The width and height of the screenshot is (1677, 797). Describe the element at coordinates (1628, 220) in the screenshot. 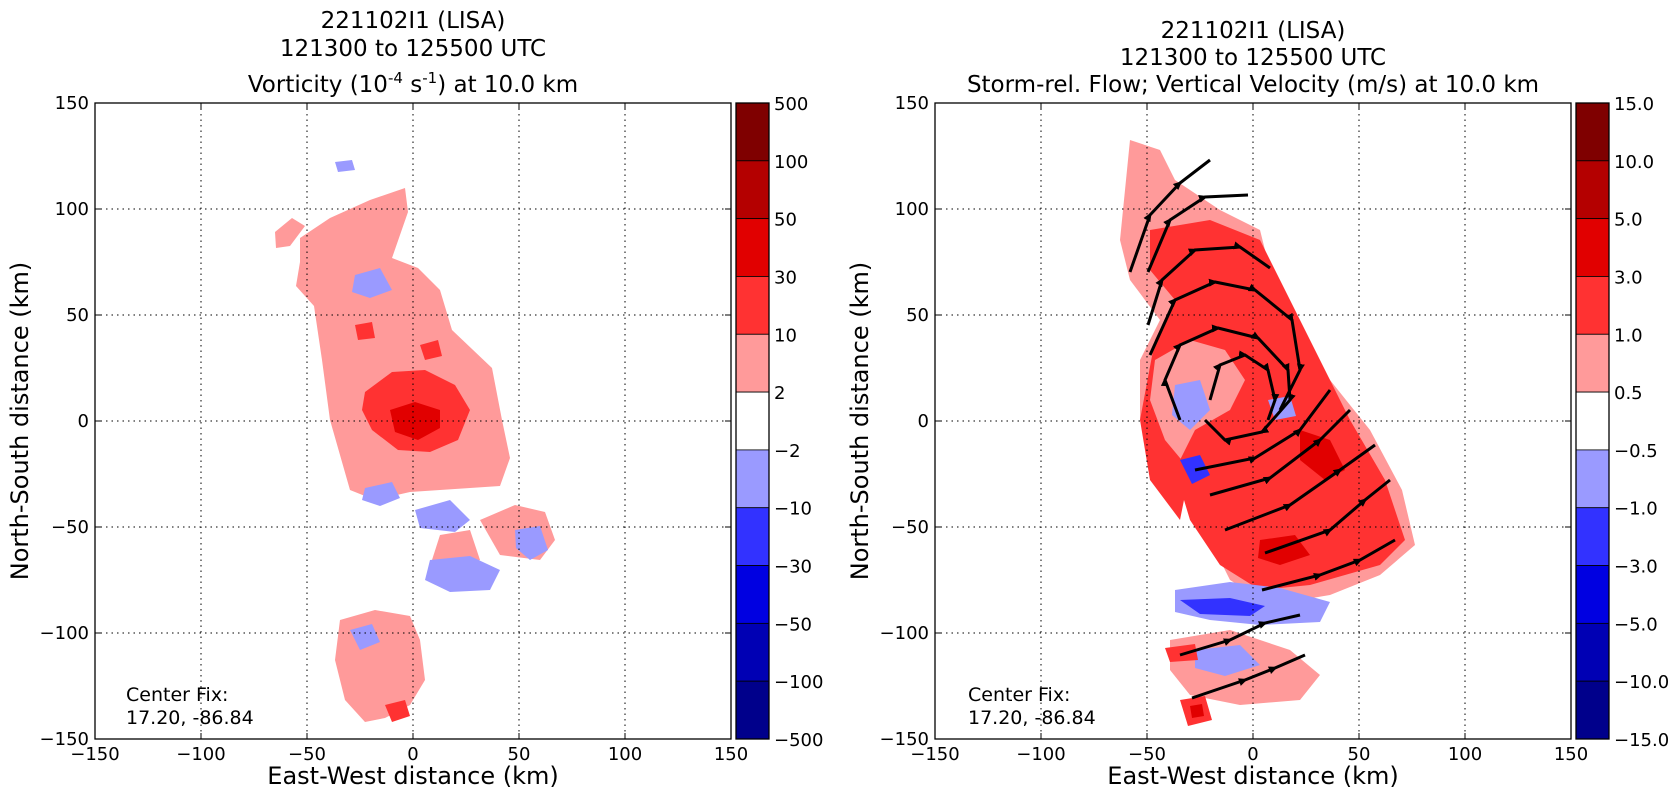

I see `colorbar-tick-label: 5.0` at that location.